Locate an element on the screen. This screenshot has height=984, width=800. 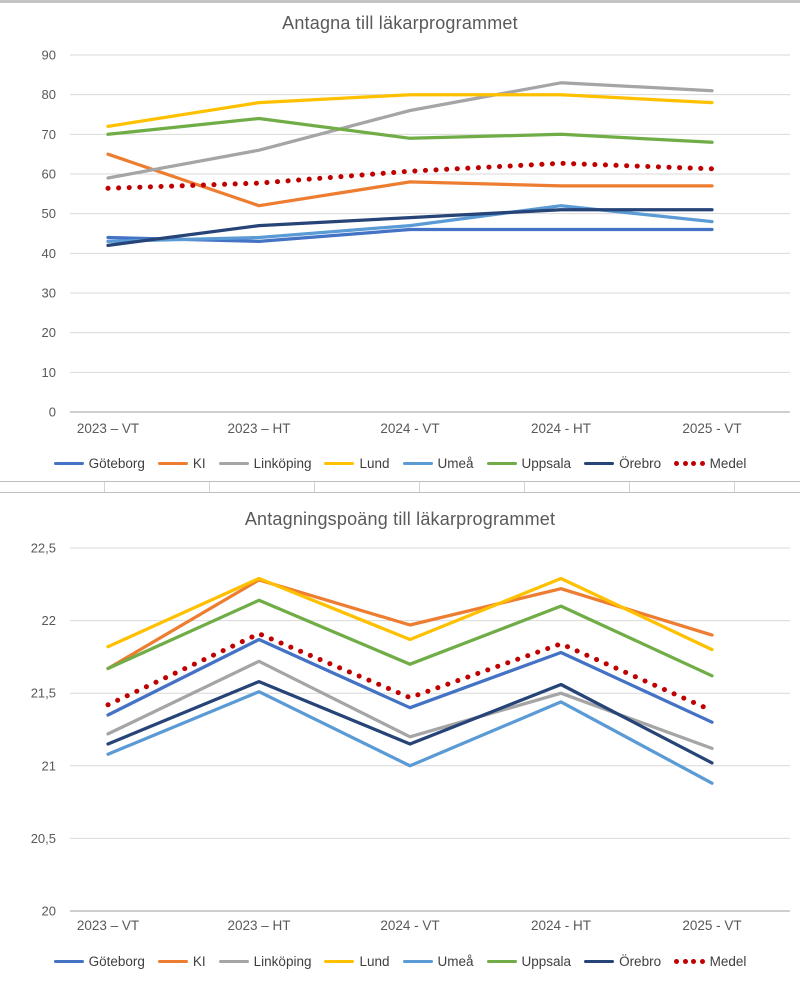
y-tick-label: 60 is located at coordinates (49, 174).